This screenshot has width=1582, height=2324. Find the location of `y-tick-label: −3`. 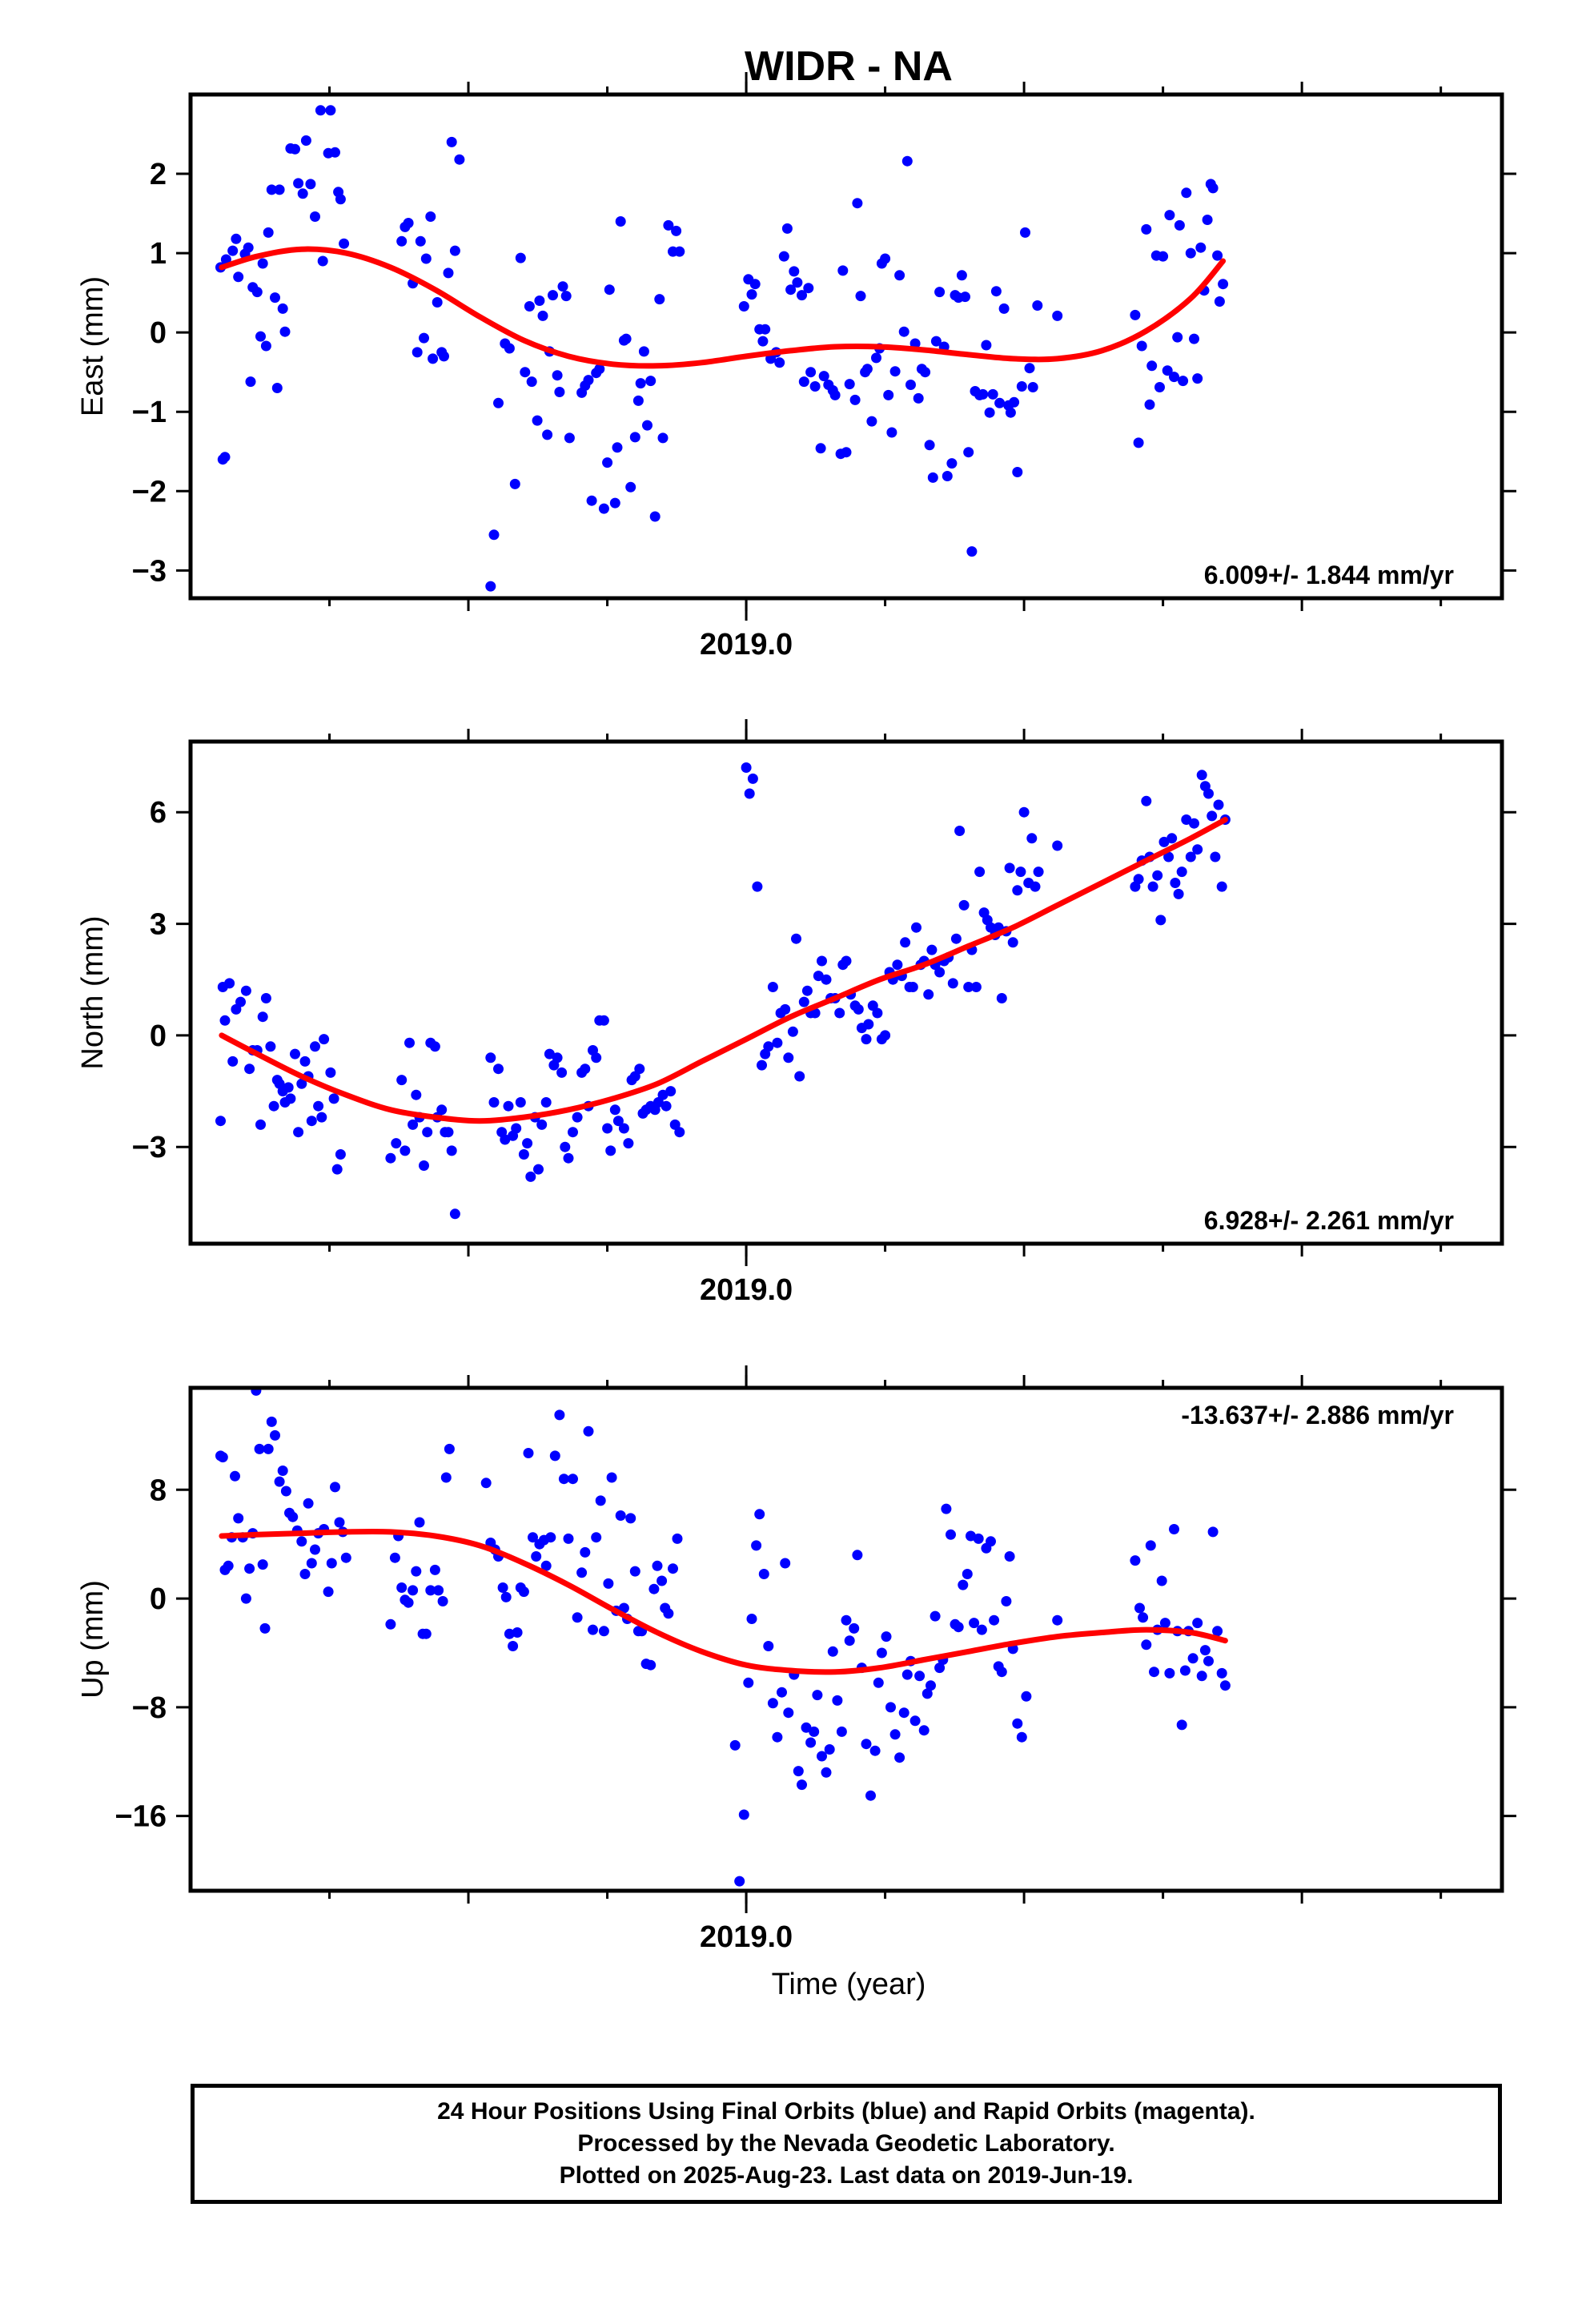

y-tick-label: −3 is located at coordinates (149, 1147).